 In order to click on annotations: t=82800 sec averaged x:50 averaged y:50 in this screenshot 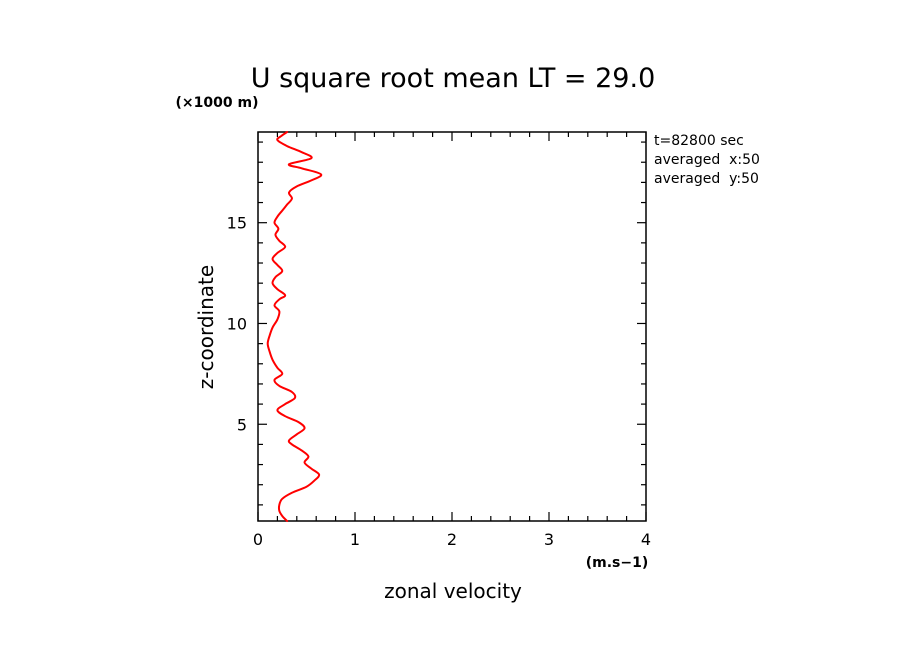, I will do `click(707, 160)`.